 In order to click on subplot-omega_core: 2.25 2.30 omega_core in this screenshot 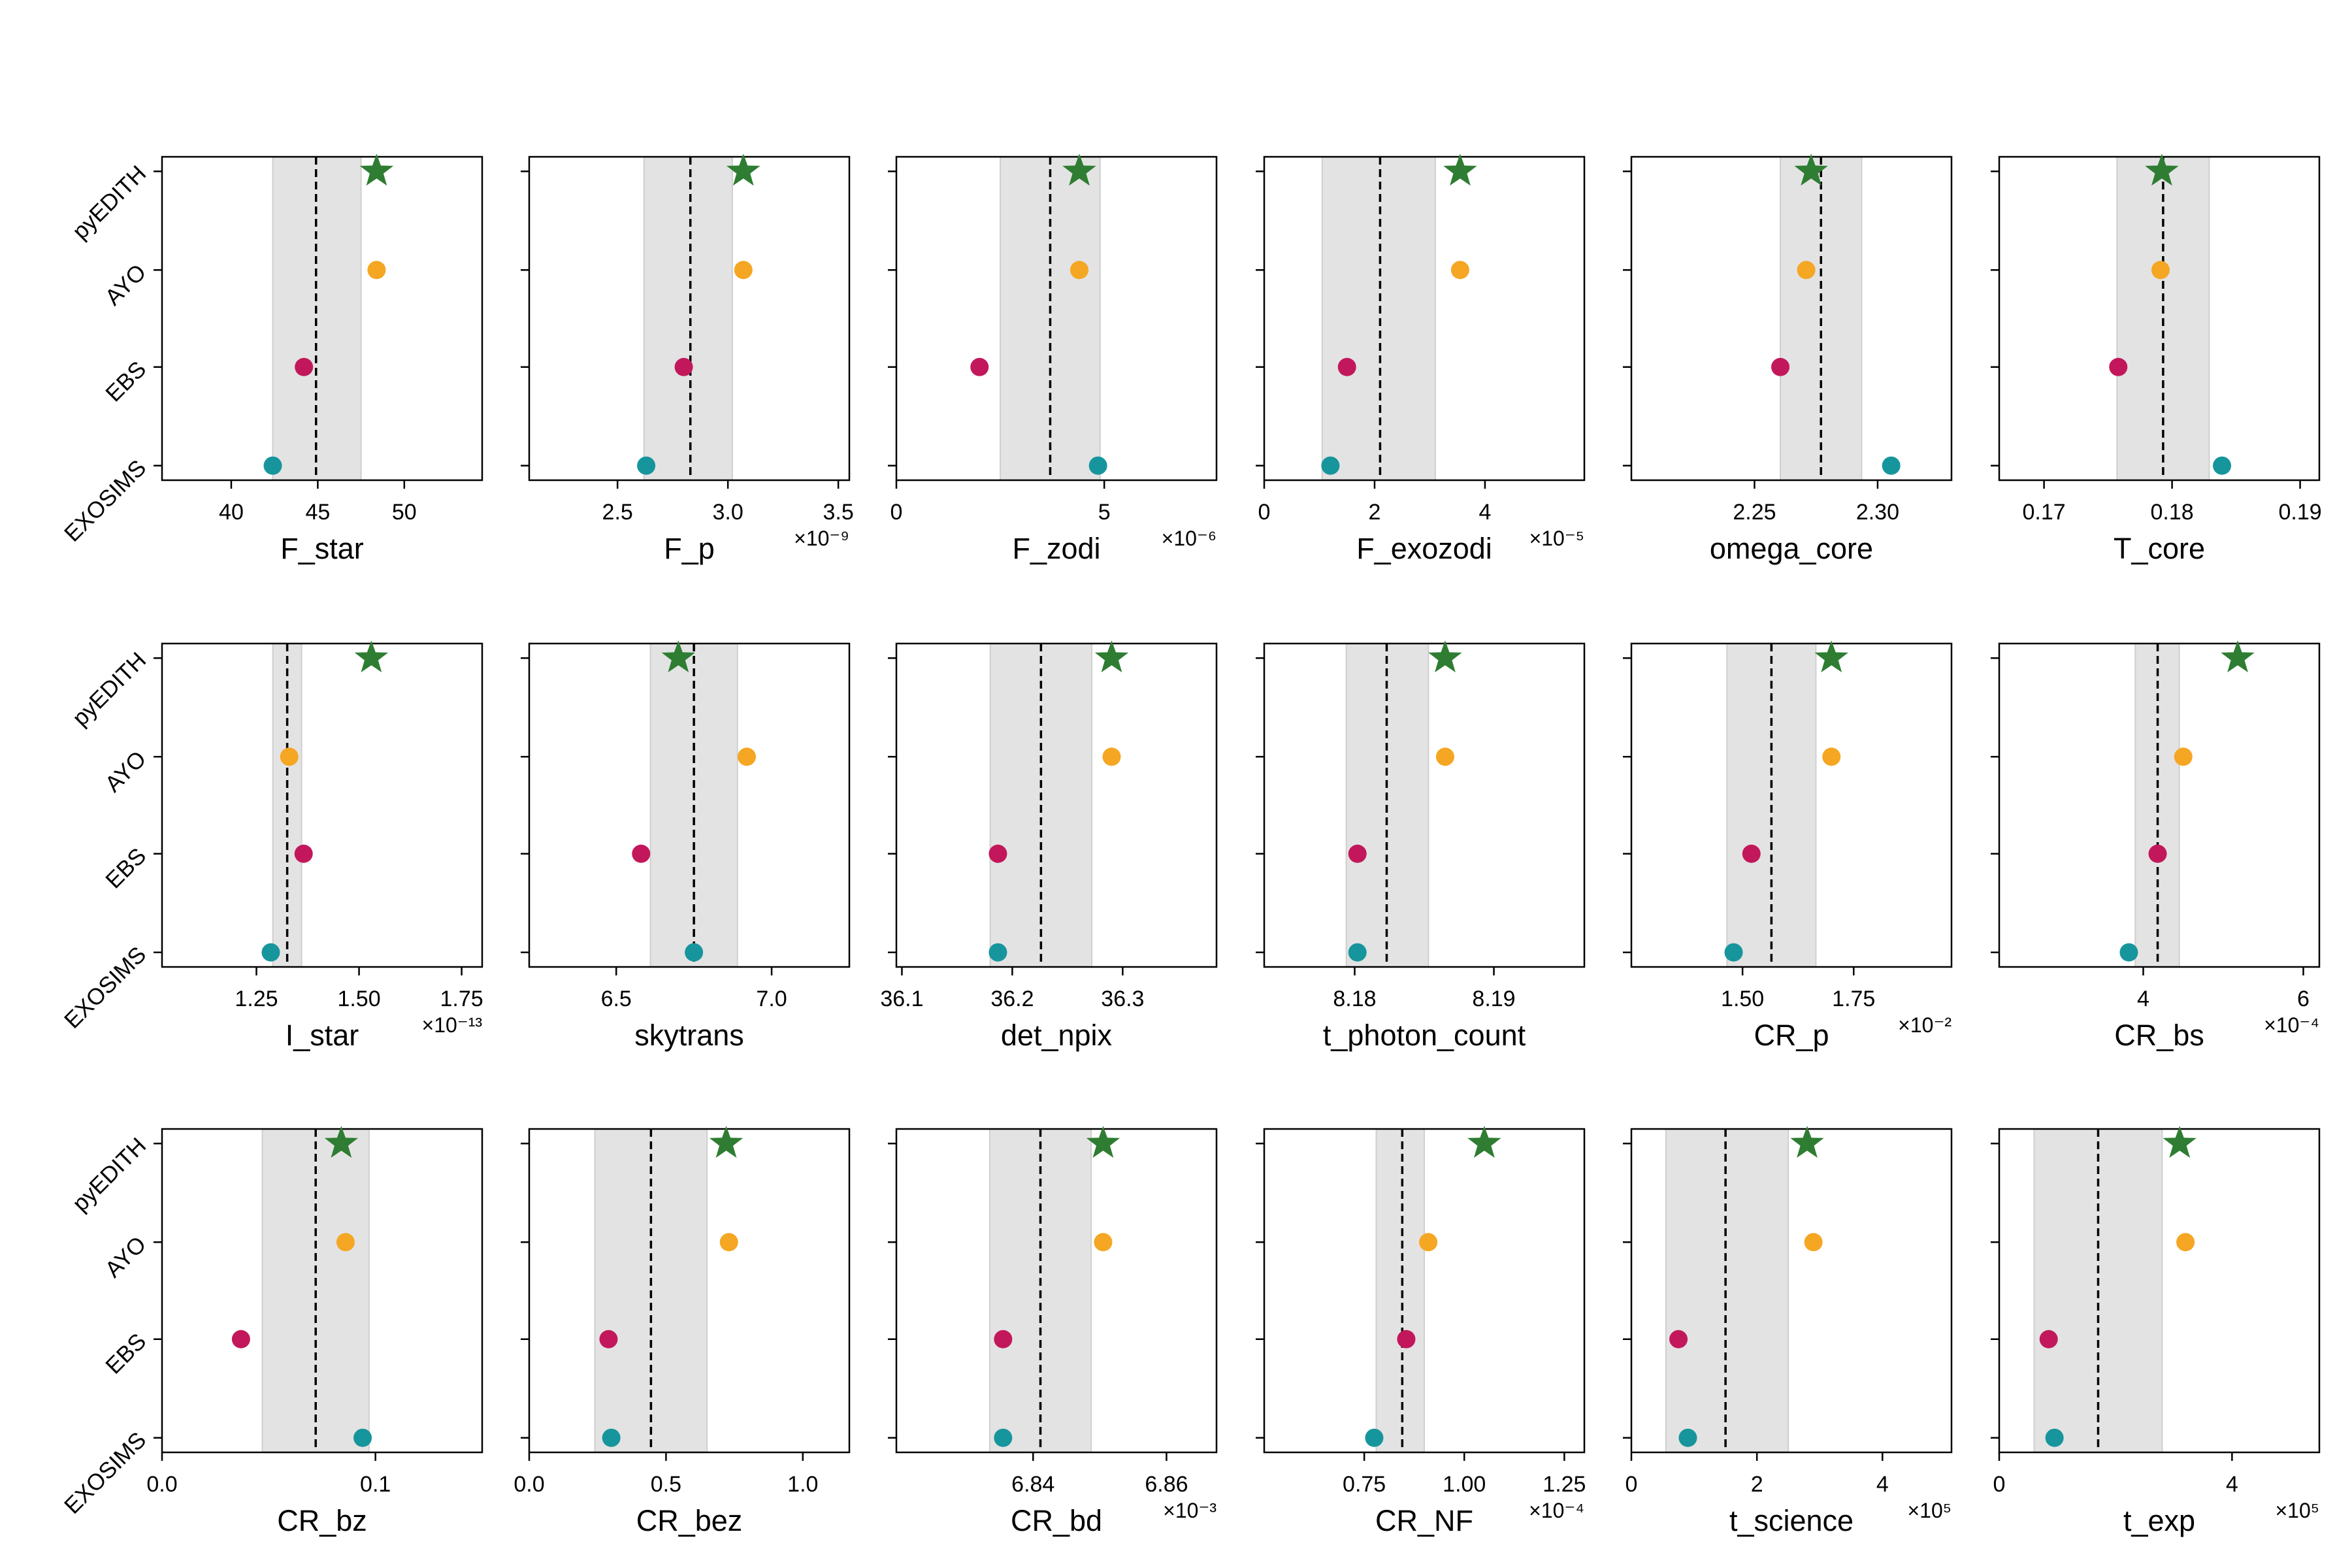, I will do `click(1788, 359)`.